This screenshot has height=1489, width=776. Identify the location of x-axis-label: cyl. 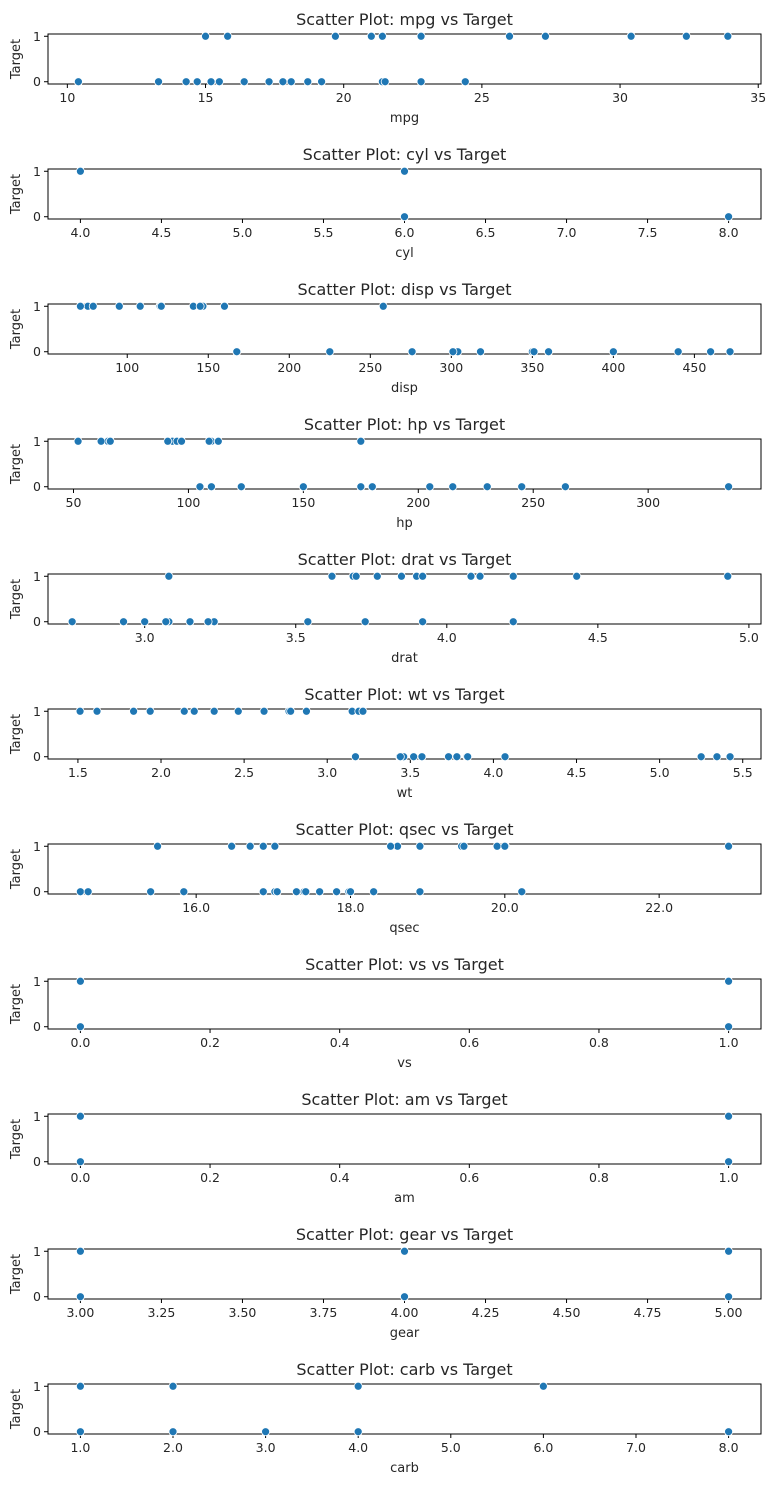
(404, 253).